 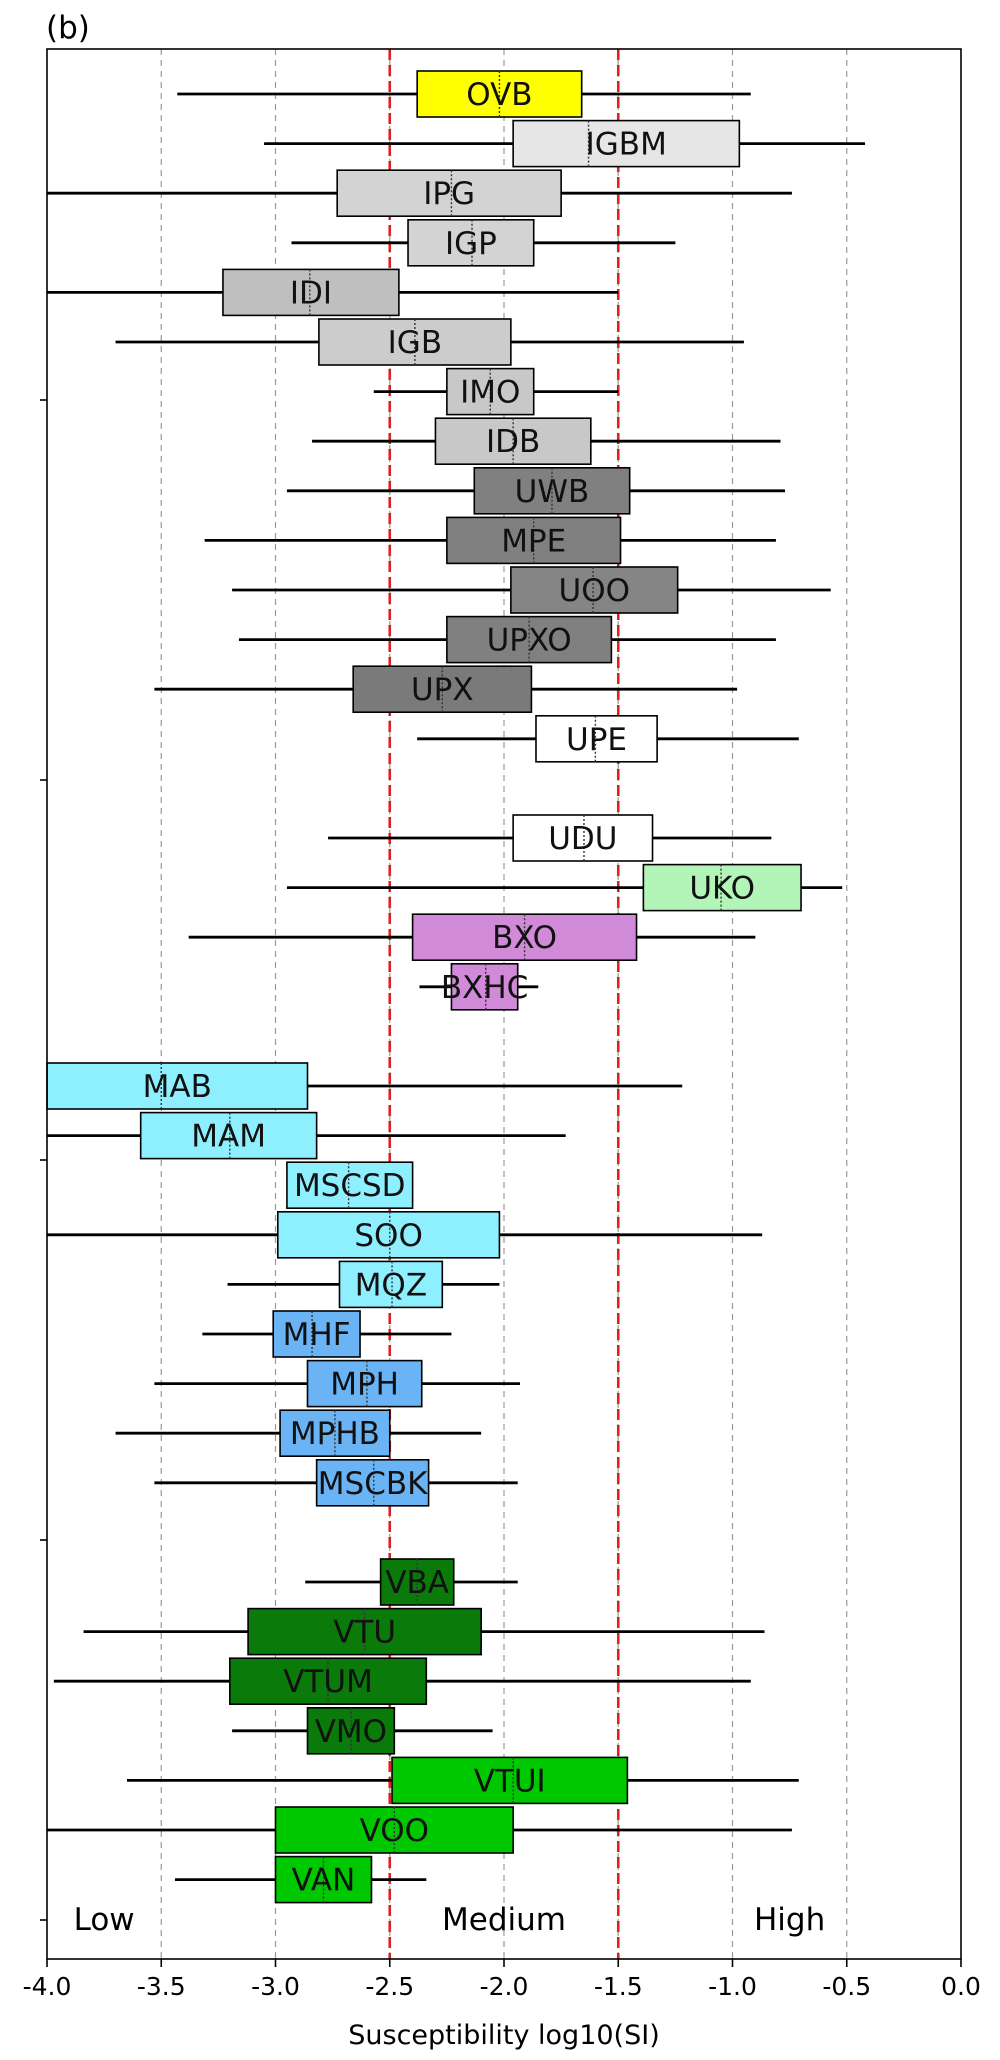 I want to click on box-mhf, so click(x=316, y=1334).